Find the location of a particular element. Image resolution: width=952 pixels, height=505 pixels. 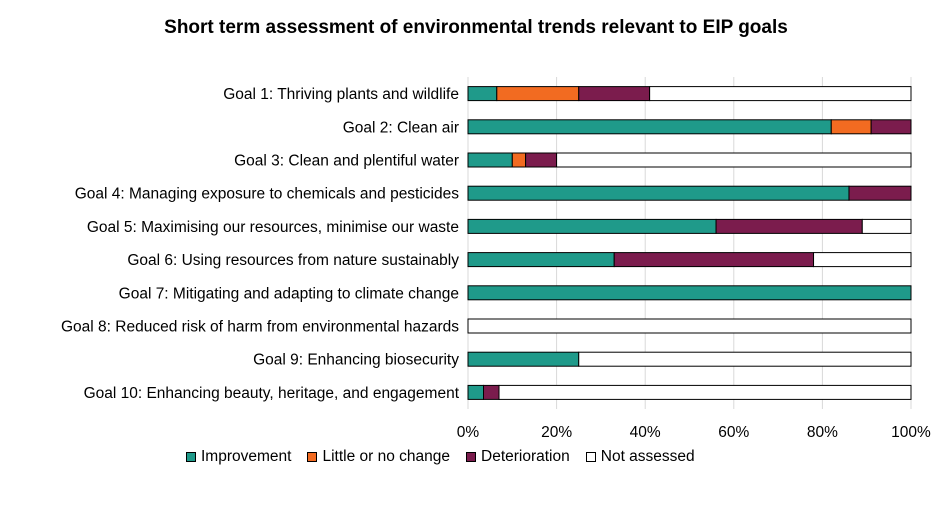

category-label: Goal 2: Clean air is located at coordinates (401, 127).